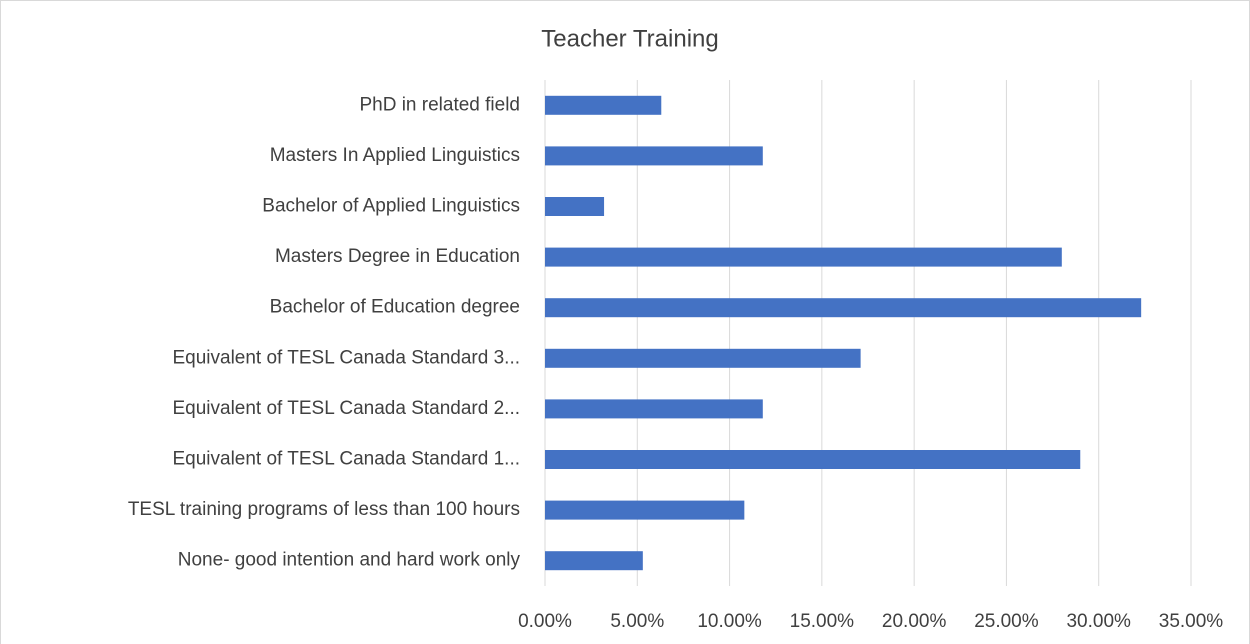  I want to click on chart-title: Teacher Training, so click(629, 38).